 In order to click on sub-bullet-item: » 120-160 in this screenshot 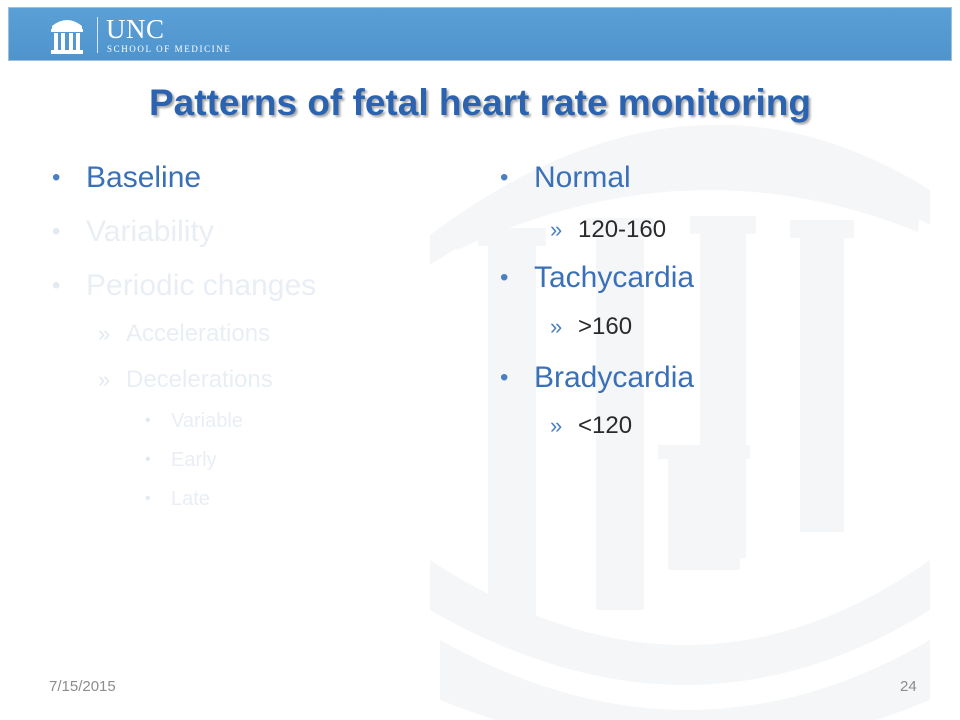, I will do `click(608, 230)`.